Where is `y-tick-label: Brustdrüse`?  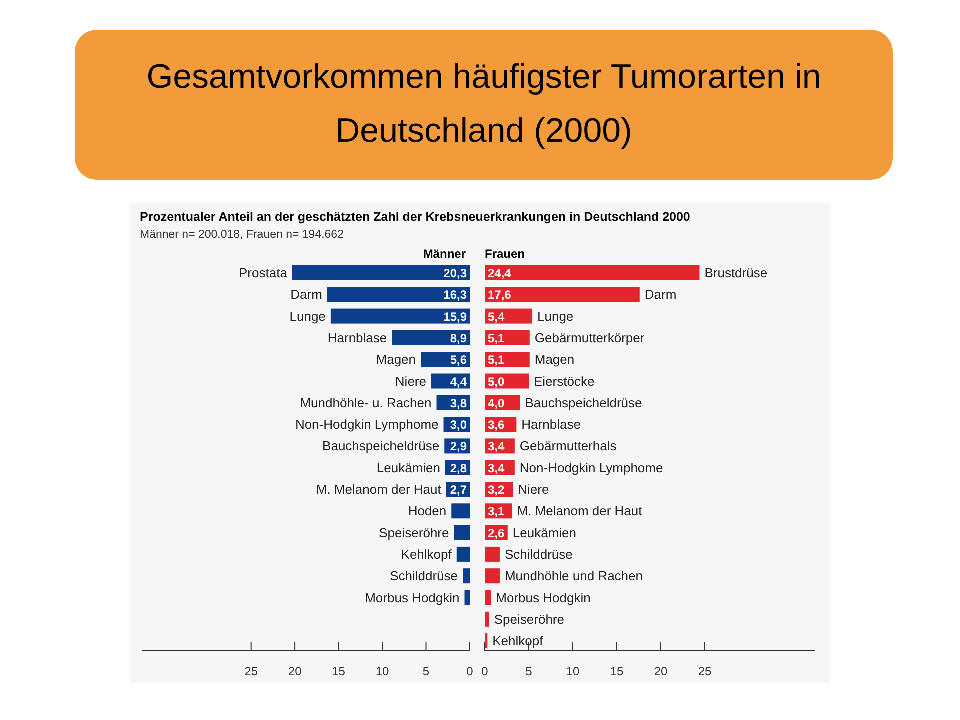 y-tick-label: Brustdrüse is located at coordinates (736, 273).